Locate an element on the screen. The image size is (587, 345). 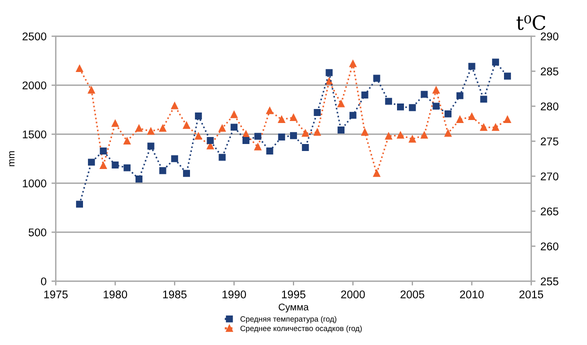
y2-tick-label: 275 is located at coordinates (549, 141).